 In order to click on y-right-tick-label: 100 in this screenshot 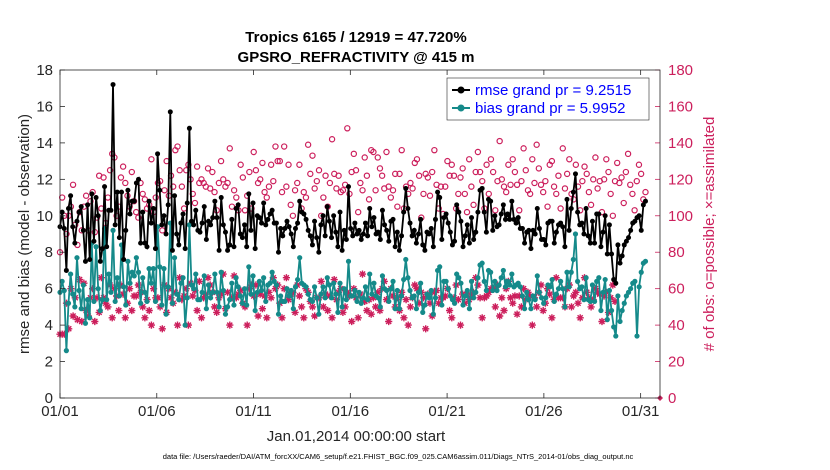, I will do `click(680, 216)`.